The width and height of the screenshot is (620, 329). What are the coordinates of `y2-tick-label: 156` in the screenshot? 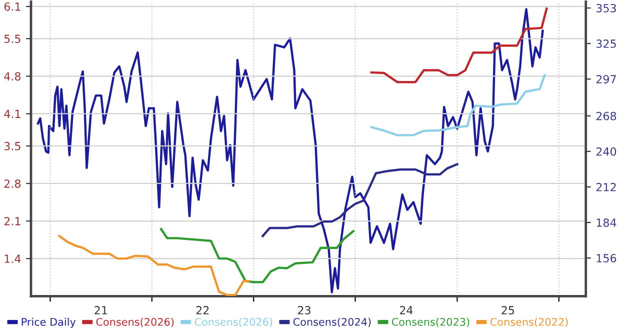 It's located at (606, 258).